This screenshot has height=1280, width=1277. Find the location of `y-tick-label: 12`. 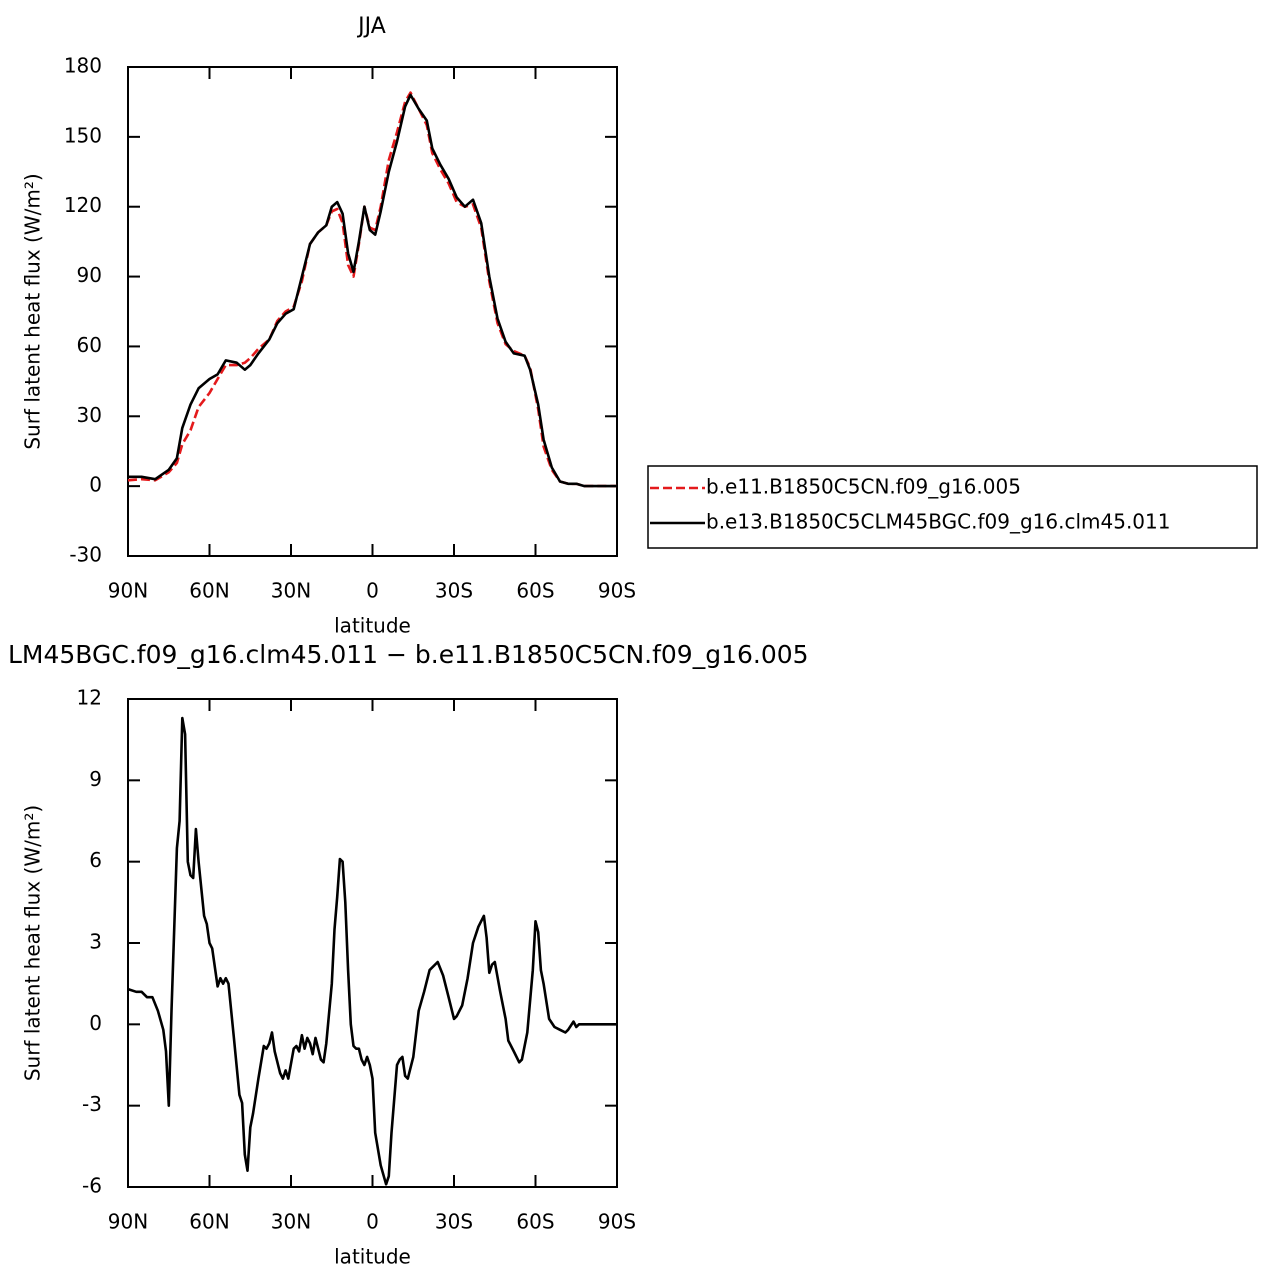

y-tick-label: 12 is located at coordinates (89, 698).